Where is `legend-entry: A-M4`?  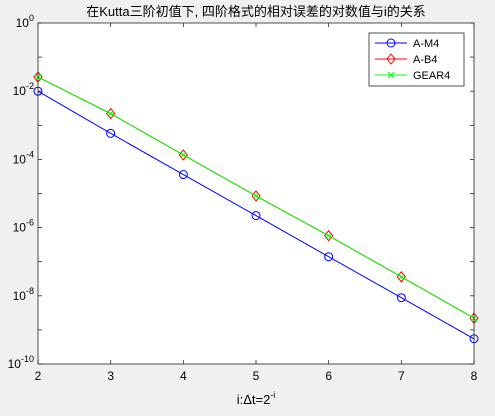
legend-entry: A-M4 is located at coordinates (407, 44).